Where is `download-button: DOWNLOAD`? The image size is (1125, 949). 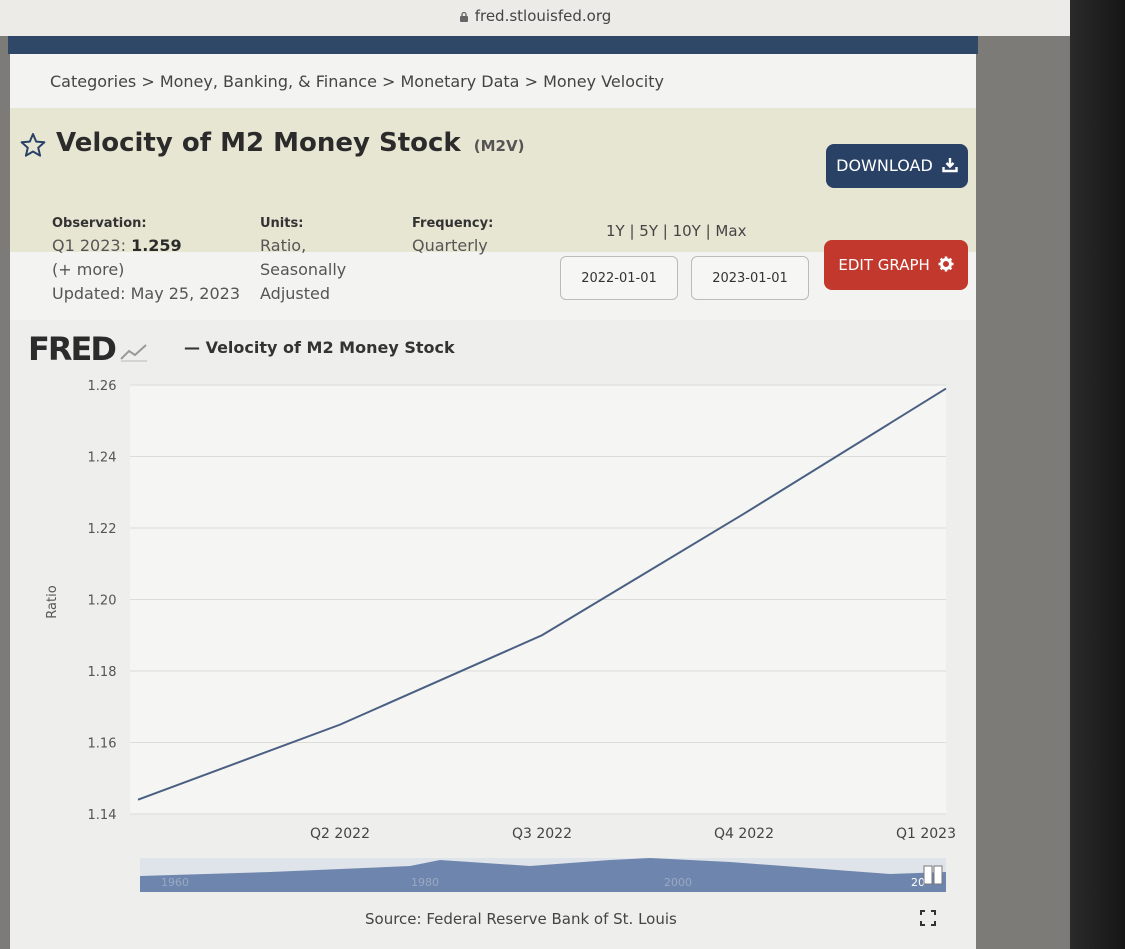
download-button: DOWNLOAD is located at coordinates (897, 166).